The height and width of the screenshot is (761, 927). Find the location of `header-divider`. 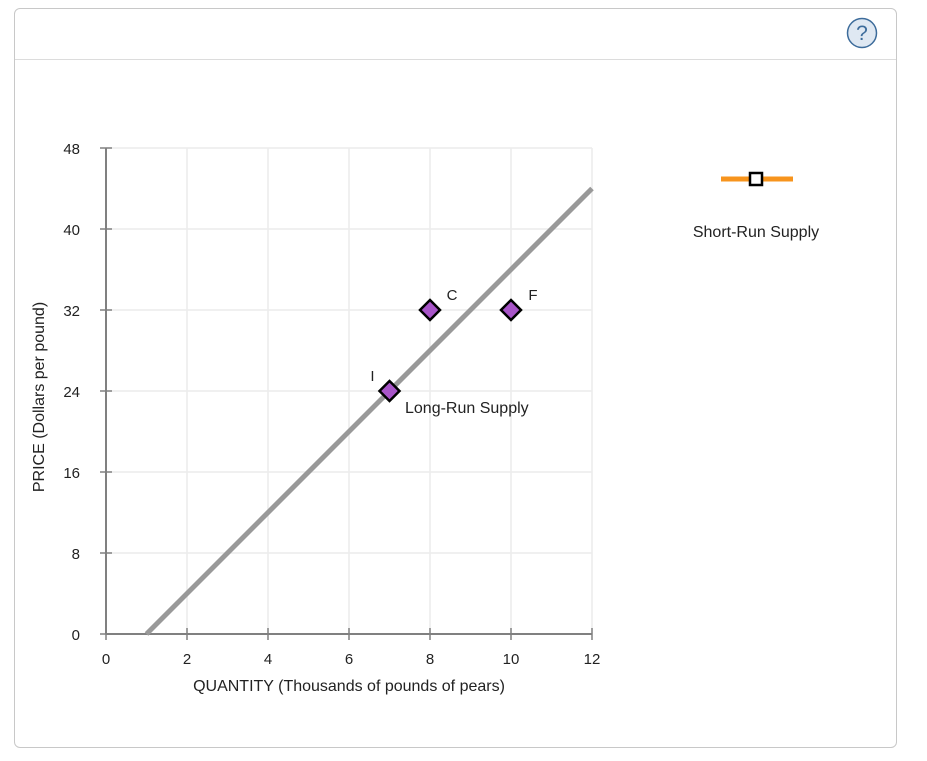

header-divider is located at coordinates (455, 59).